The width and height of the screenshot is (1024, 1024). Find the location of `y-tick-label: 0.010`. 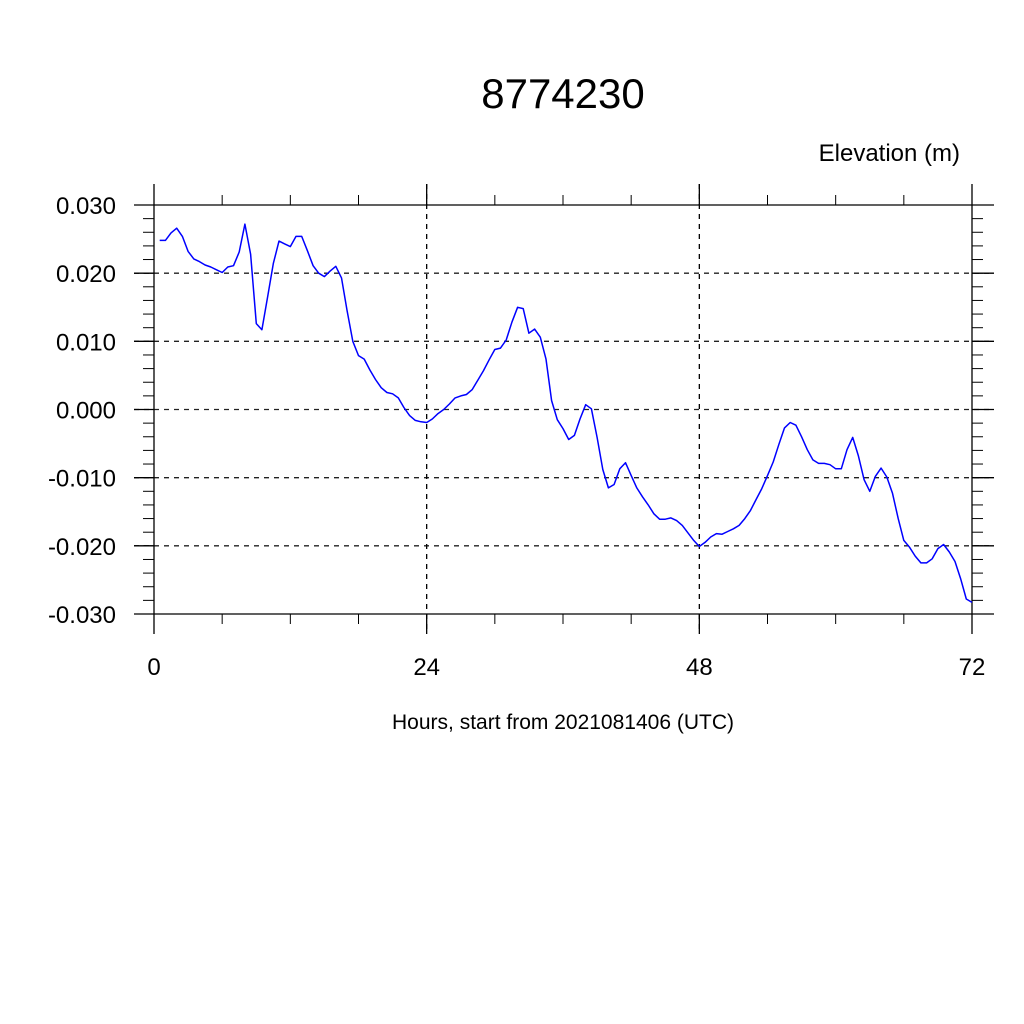

y-tick-label: 0.010 is located at coordinates (86, 342).